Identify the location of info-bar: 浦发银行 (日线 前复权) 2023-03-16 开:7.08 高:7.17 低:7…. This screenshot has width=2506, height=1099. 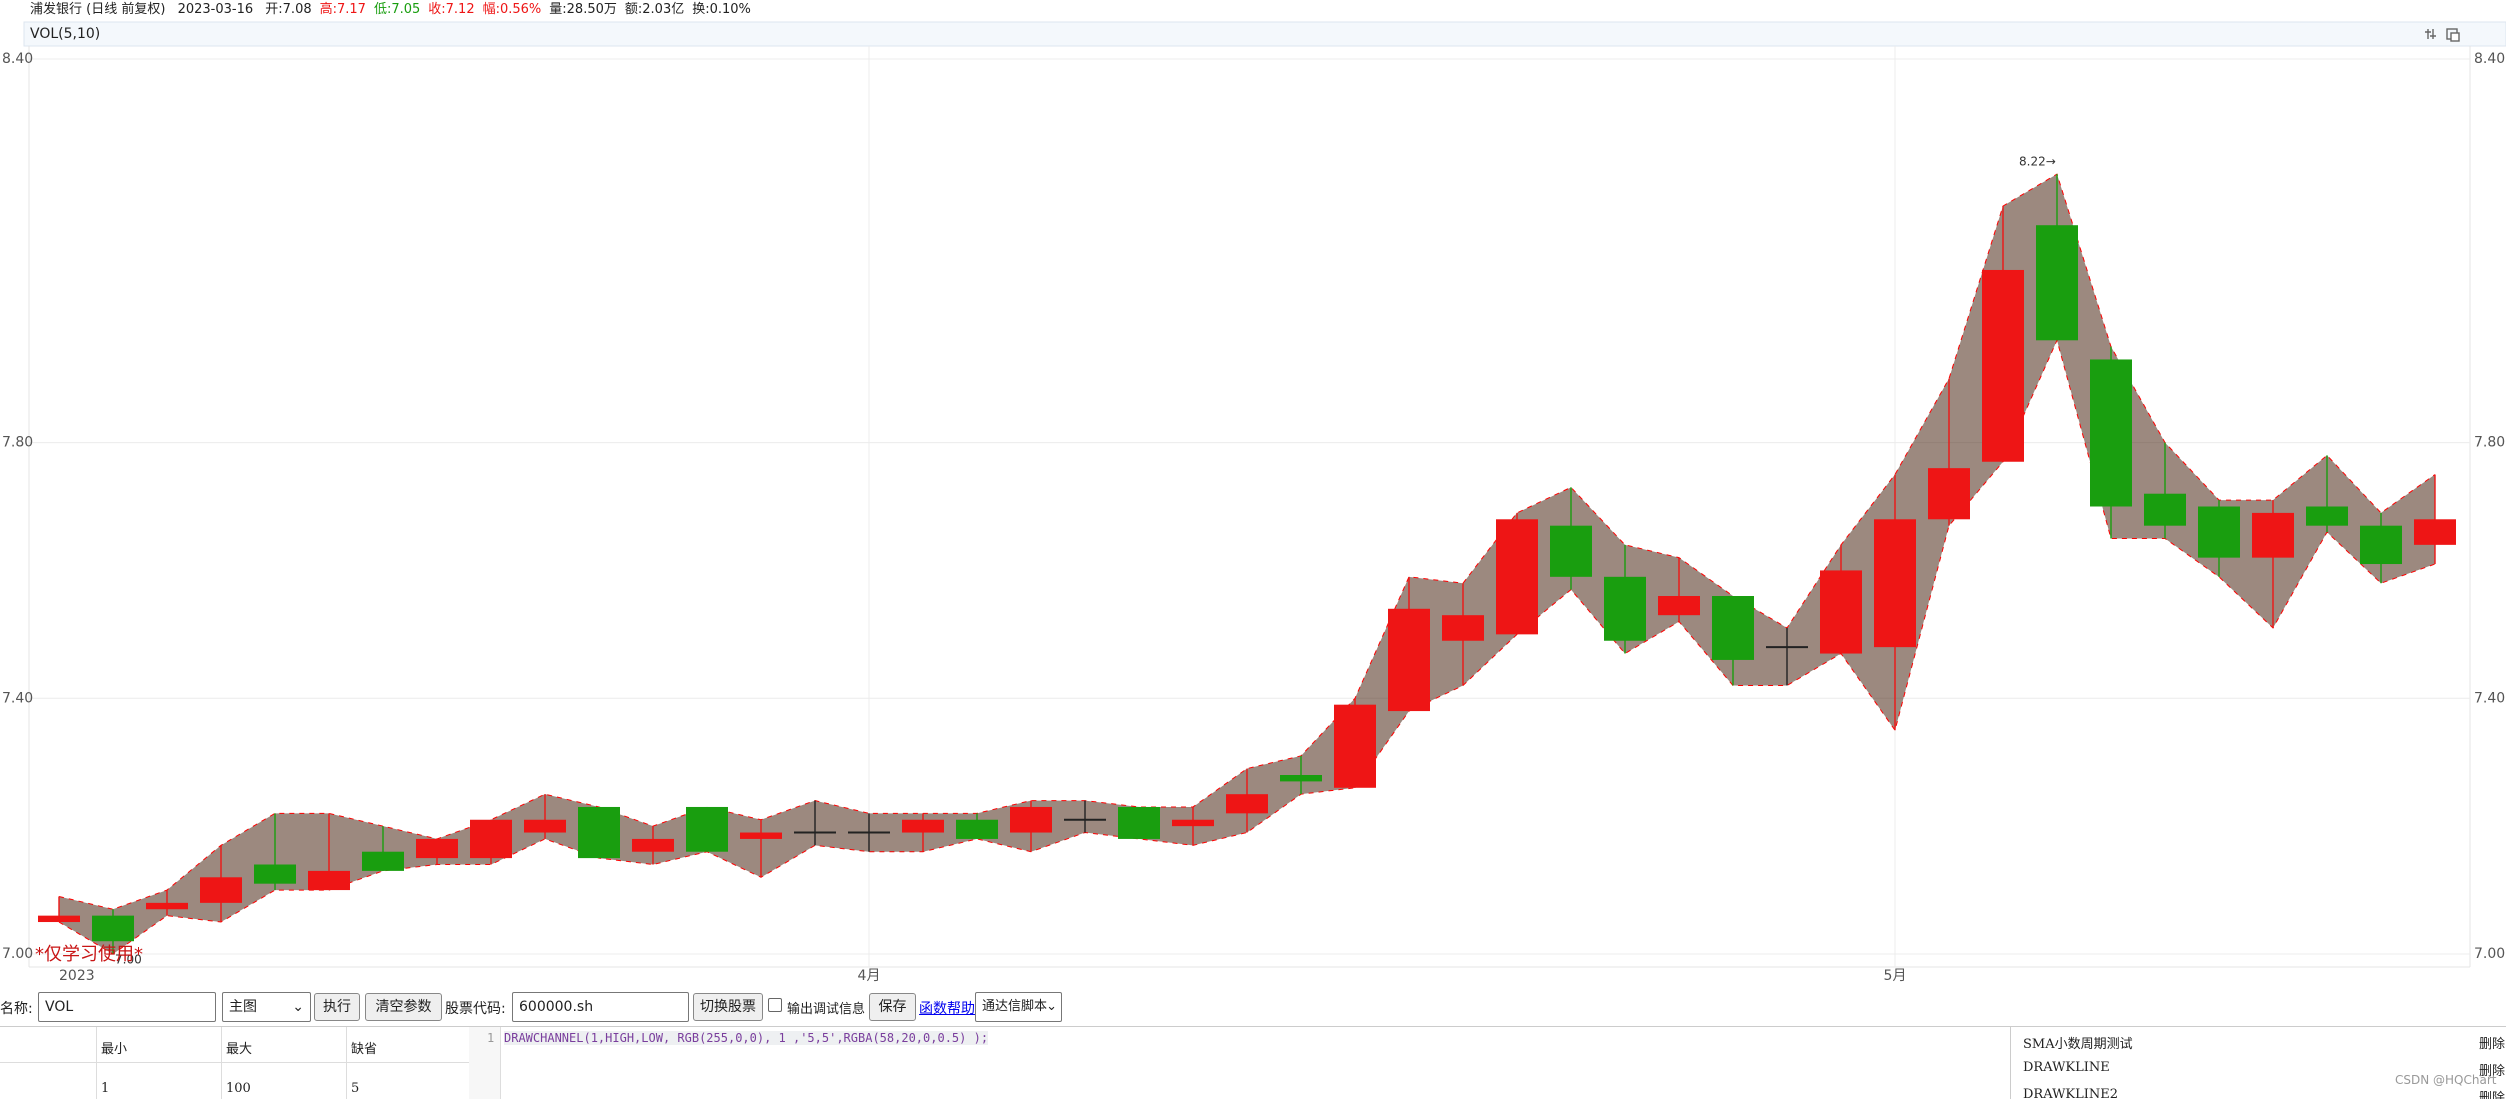
(390, 10).